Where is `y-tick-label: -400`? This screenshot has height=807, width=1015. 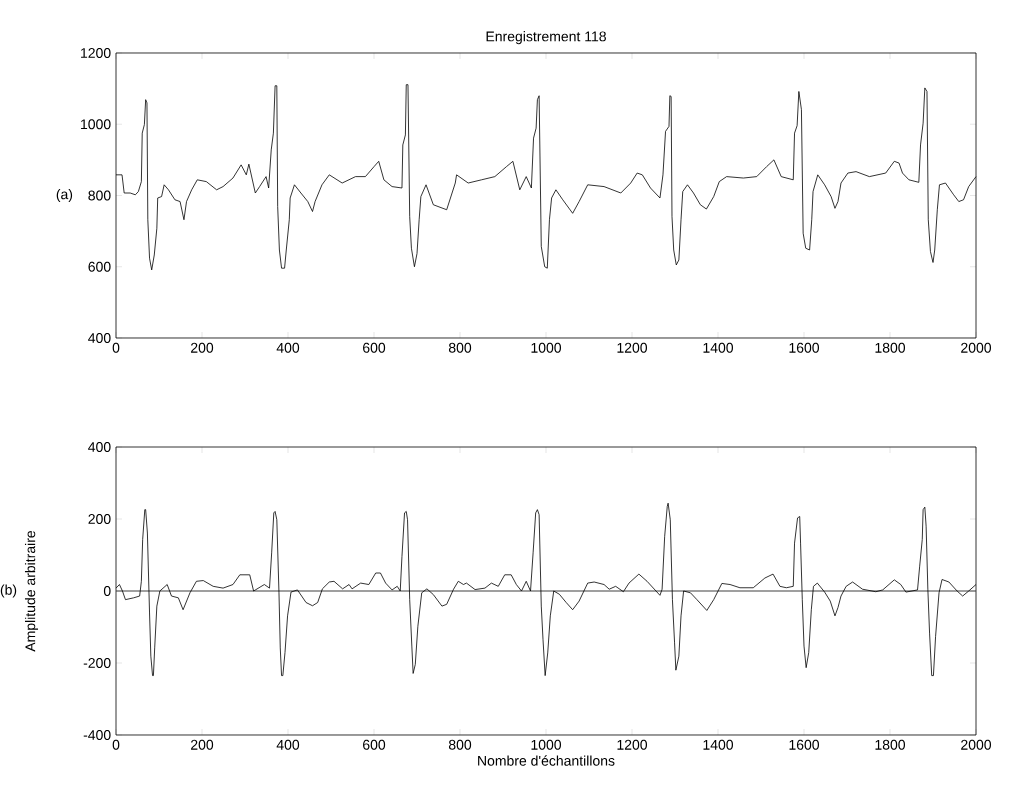
y-tick-label: -400 is located at coordinates (97, 735).